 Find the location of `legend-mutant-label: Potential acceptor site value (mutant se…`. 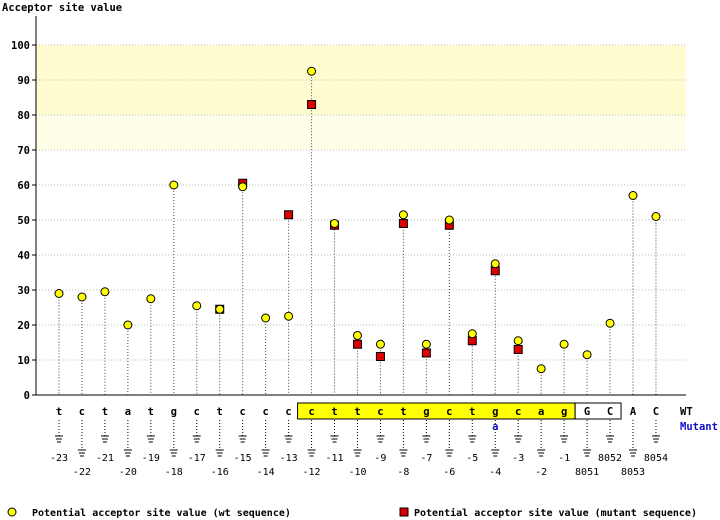

legend-mutant-label: Potential acceptor site value (mutant se… is located at coordinates (555, 513).